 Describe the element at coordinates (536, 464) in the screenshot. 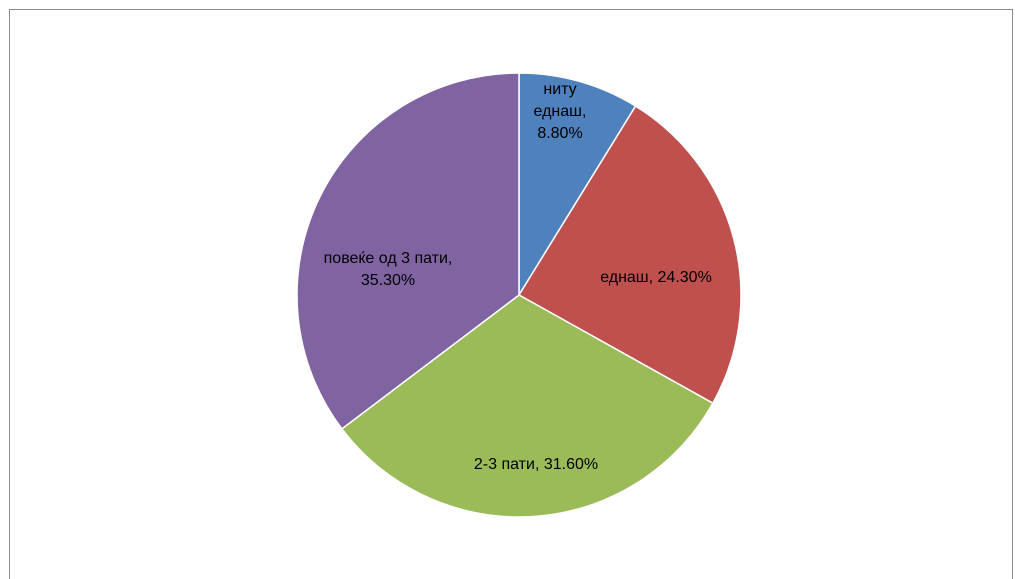

I see `slice-label: 2-3 пати, 31.60%` at that location.